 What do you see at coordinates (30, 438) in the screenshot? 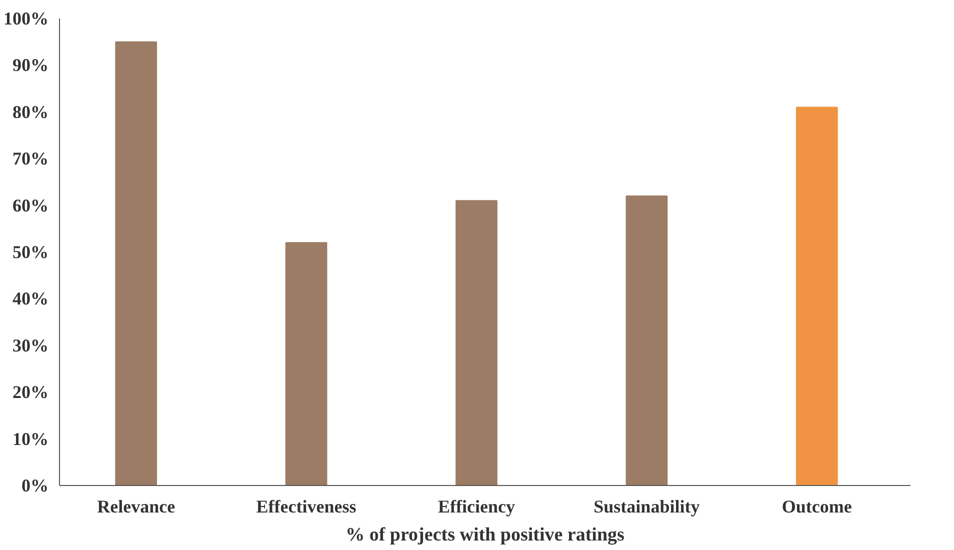
I see `y-tick-label: 10%` at bounding box center [30, 438].